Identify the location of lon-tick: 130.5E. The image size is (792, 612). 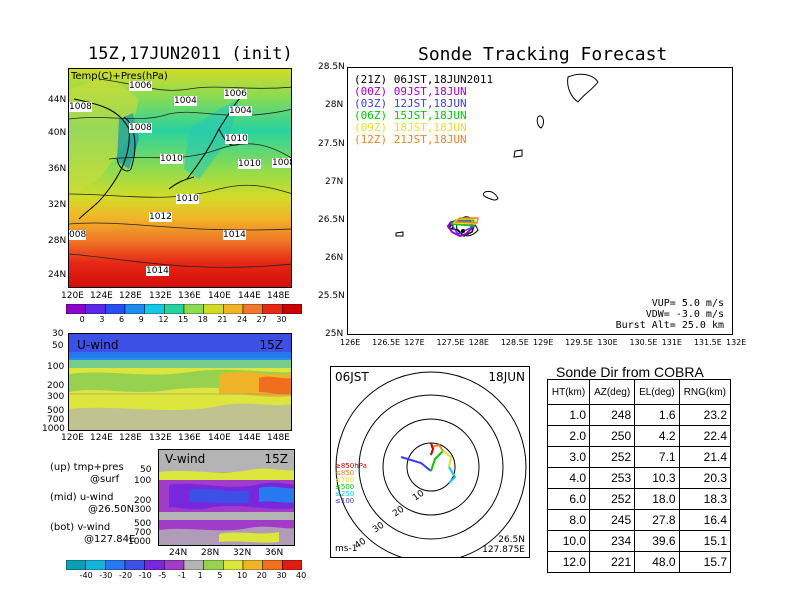
(643, 342).